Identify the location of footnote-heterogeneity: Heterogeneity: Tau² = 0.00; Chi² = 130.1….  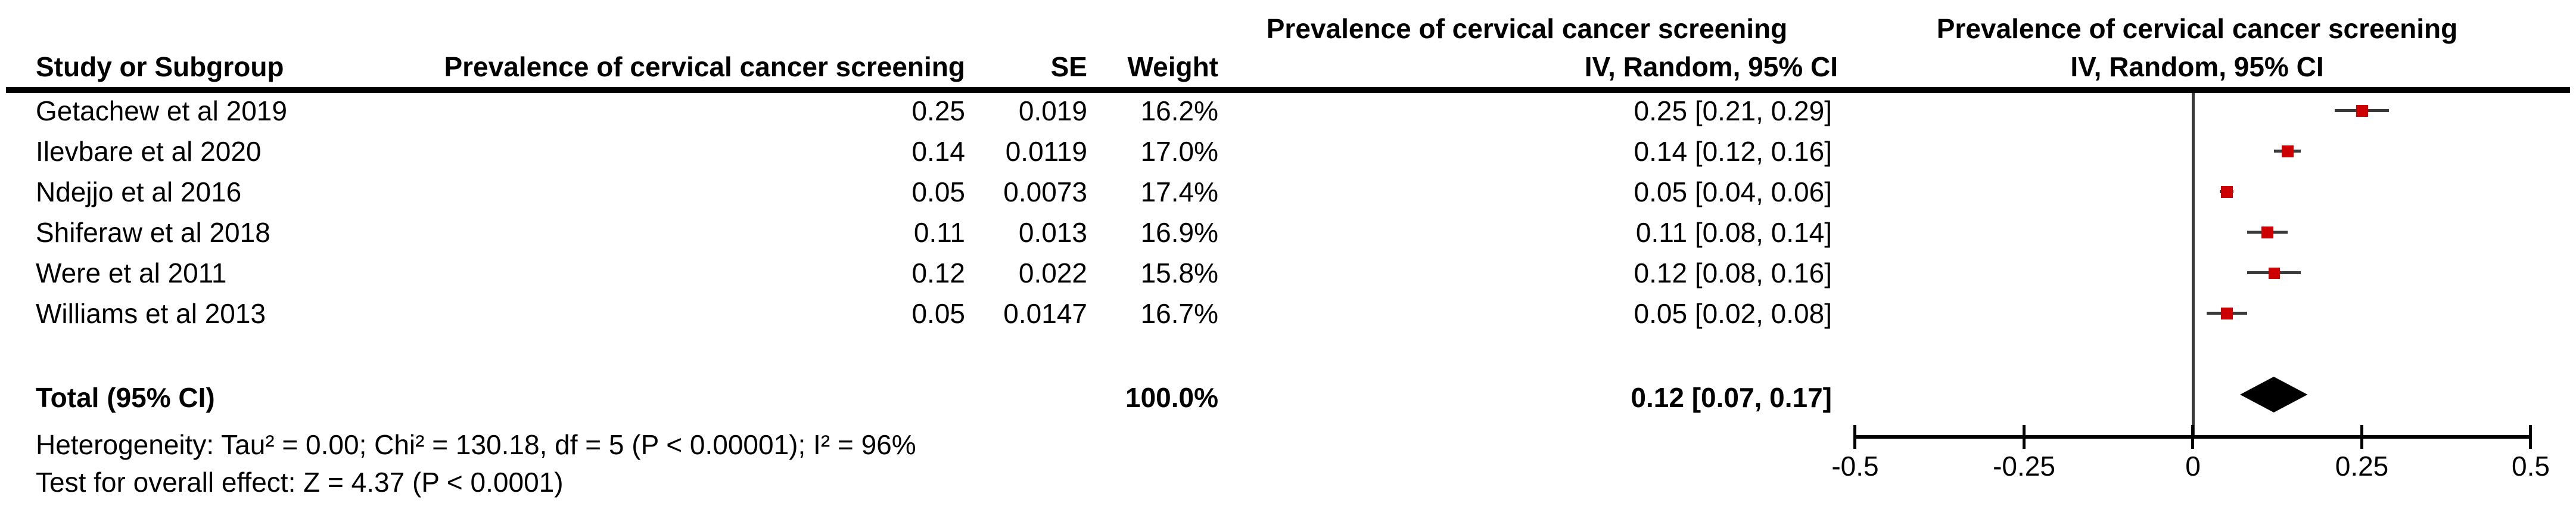
(476, 444).